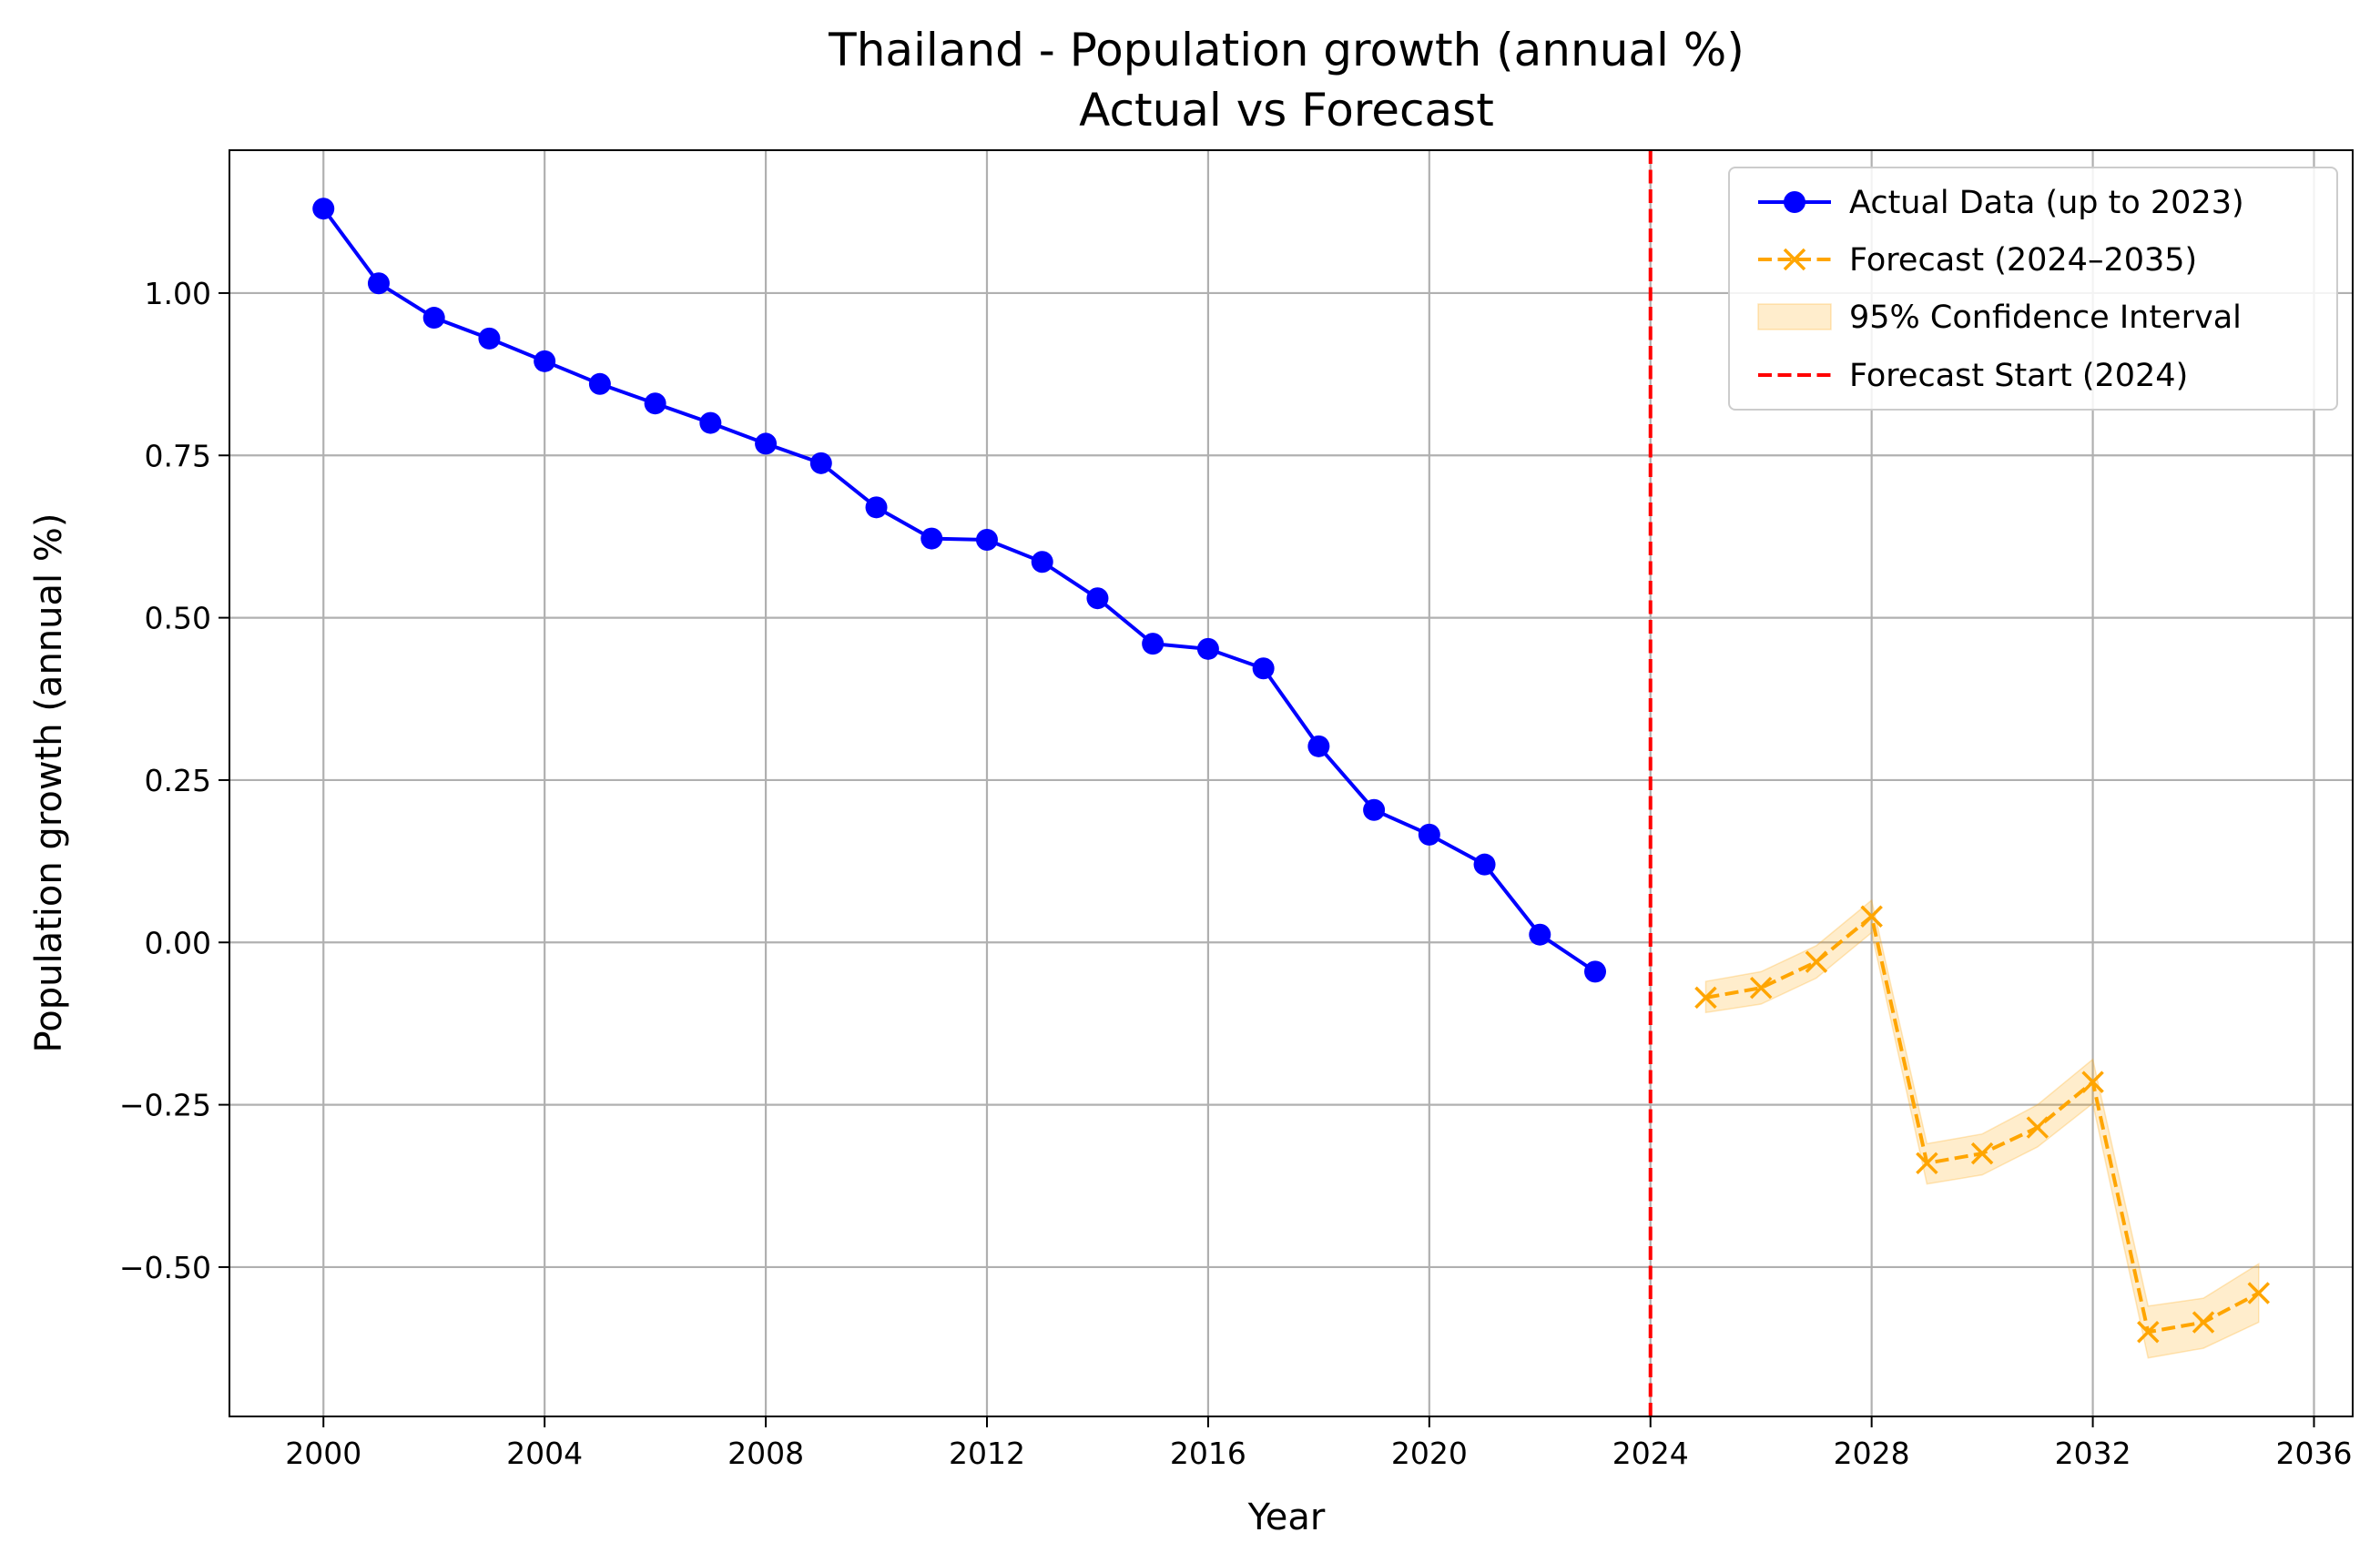 The image size is (2380, 1563). I want to click on y-tick-label: 0.00, so click(178, 943).